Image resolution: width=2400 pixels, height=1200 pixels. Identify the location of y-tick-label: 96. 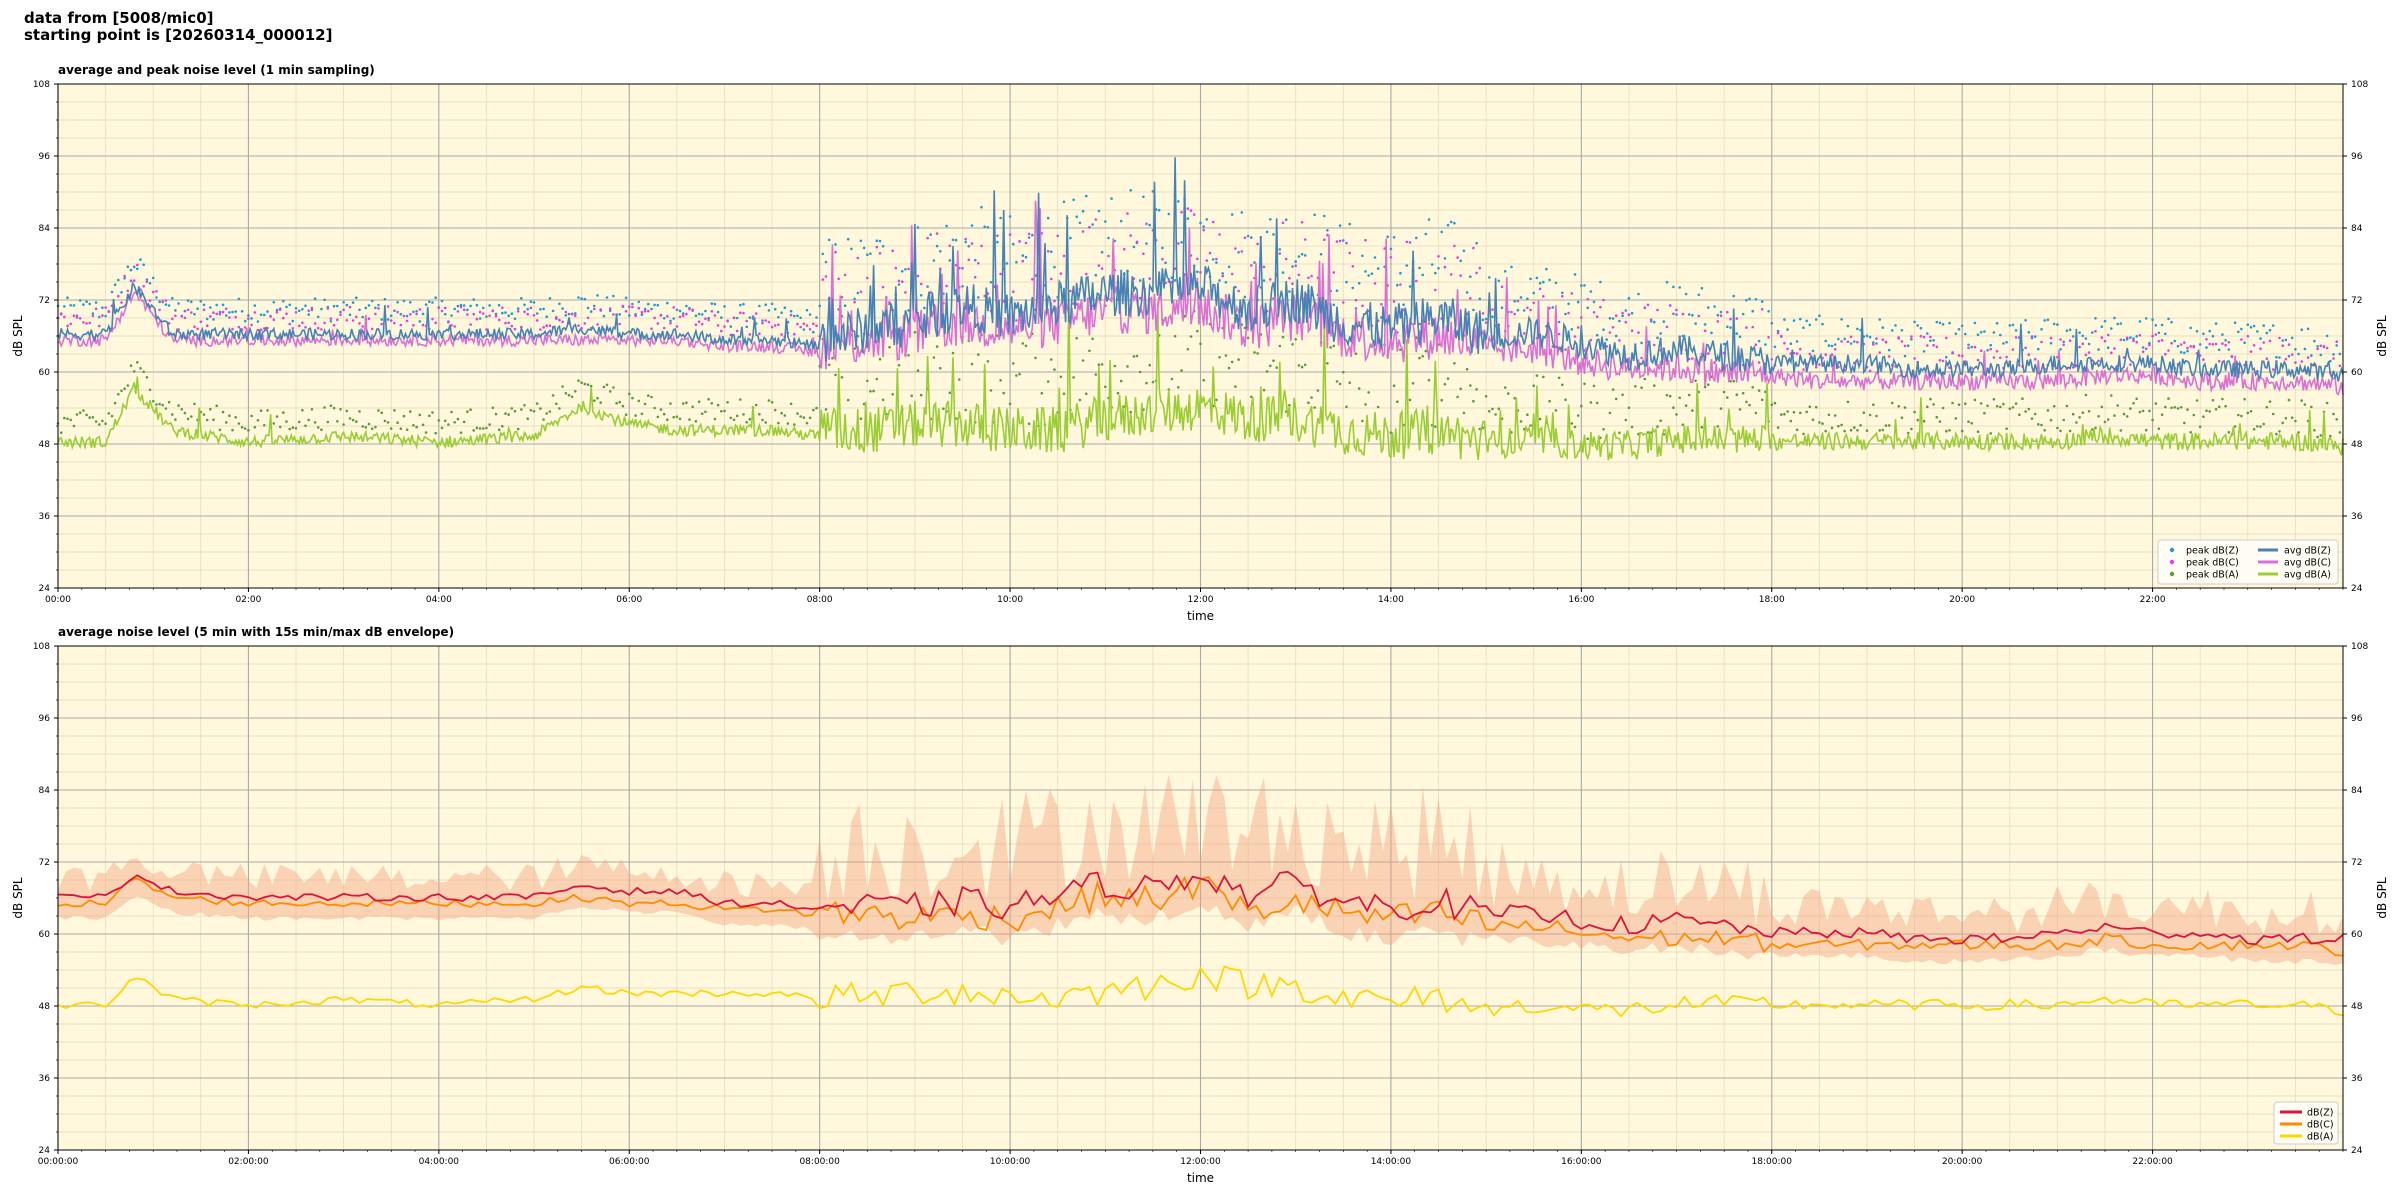
(45, 157).